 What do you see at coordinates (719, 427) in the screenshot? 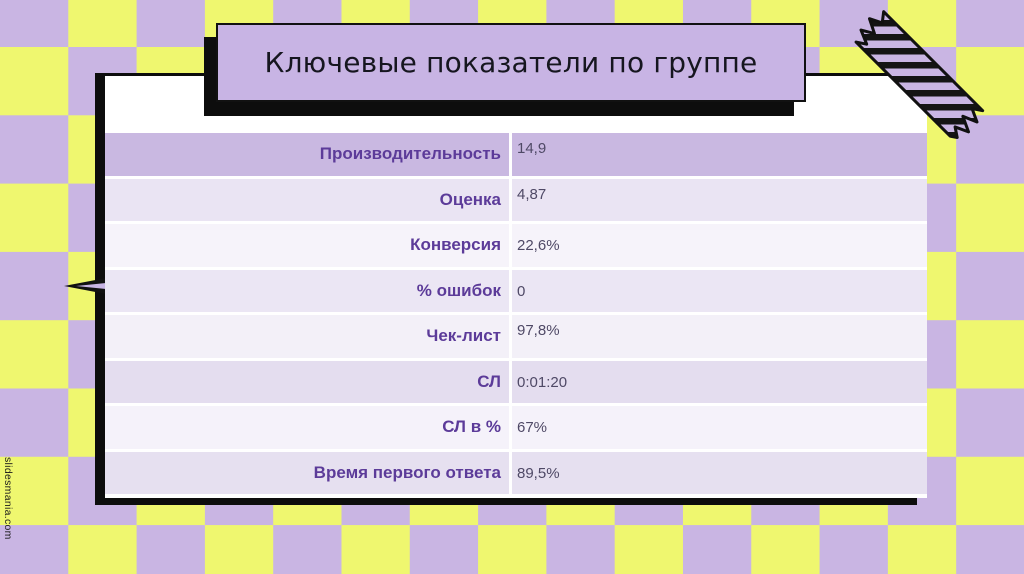
I see `row-value: 67%` at bounding box center [719, 427].